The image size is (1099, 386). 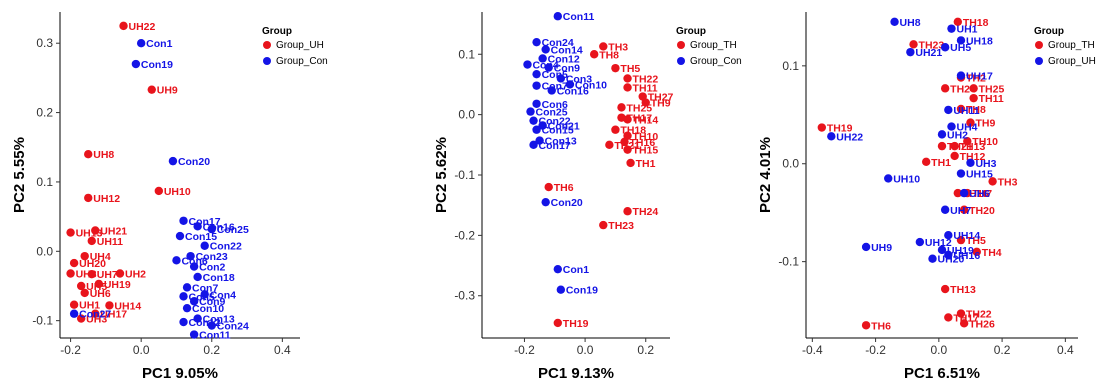 What do you see at coordinates (582, 291) in the screenshot?
I see `point-label: Con19` at bounding box center [582, 291].